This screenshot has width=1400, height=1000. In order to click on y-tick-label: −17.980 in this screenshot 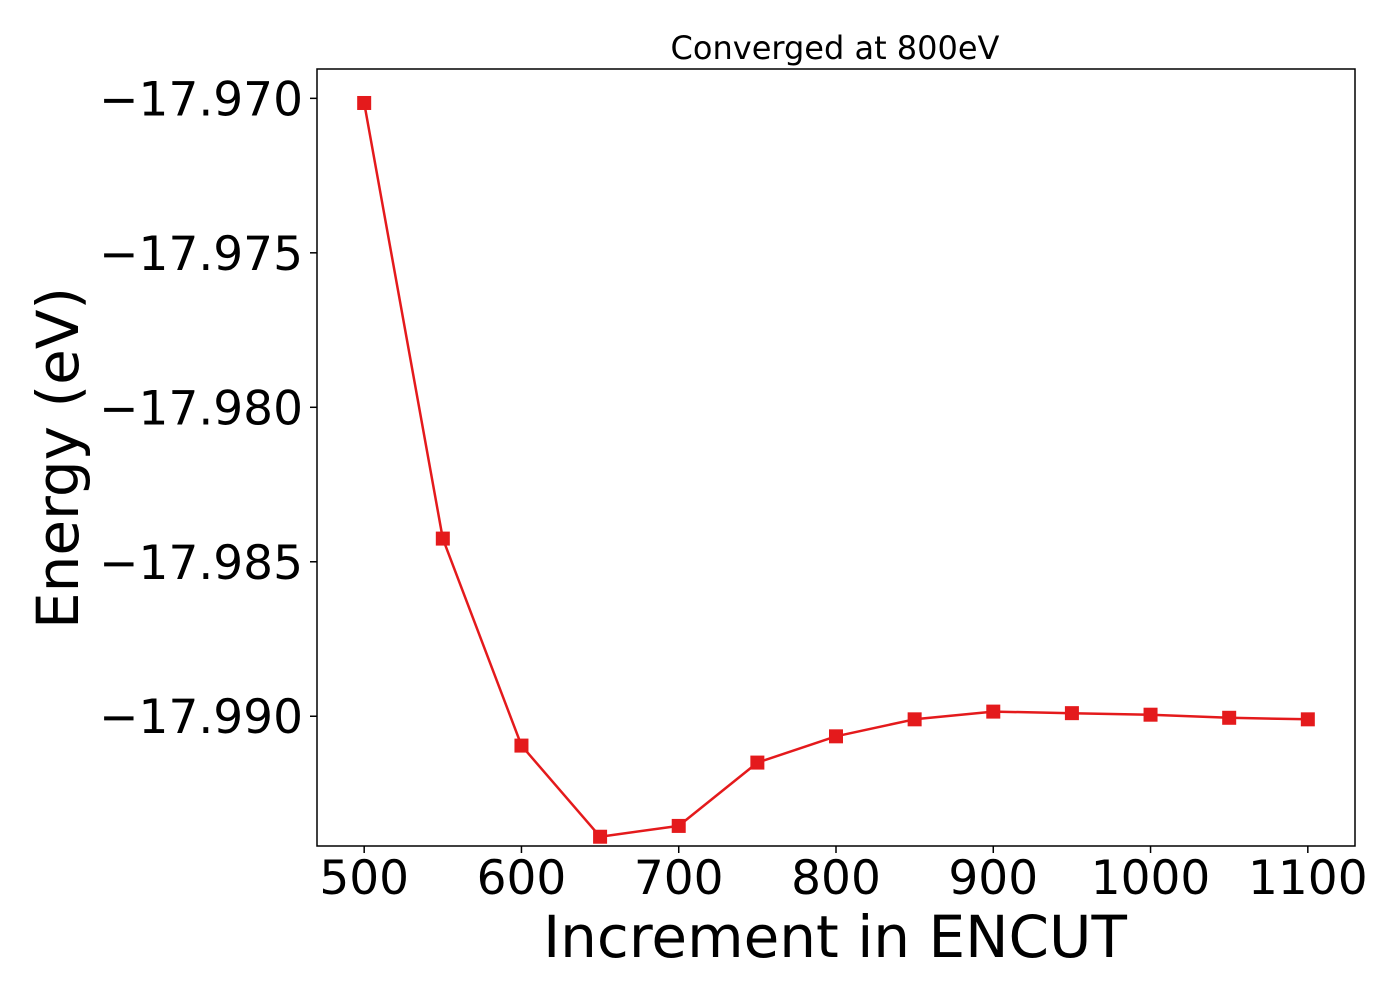, I will do `click(201, 408)`.